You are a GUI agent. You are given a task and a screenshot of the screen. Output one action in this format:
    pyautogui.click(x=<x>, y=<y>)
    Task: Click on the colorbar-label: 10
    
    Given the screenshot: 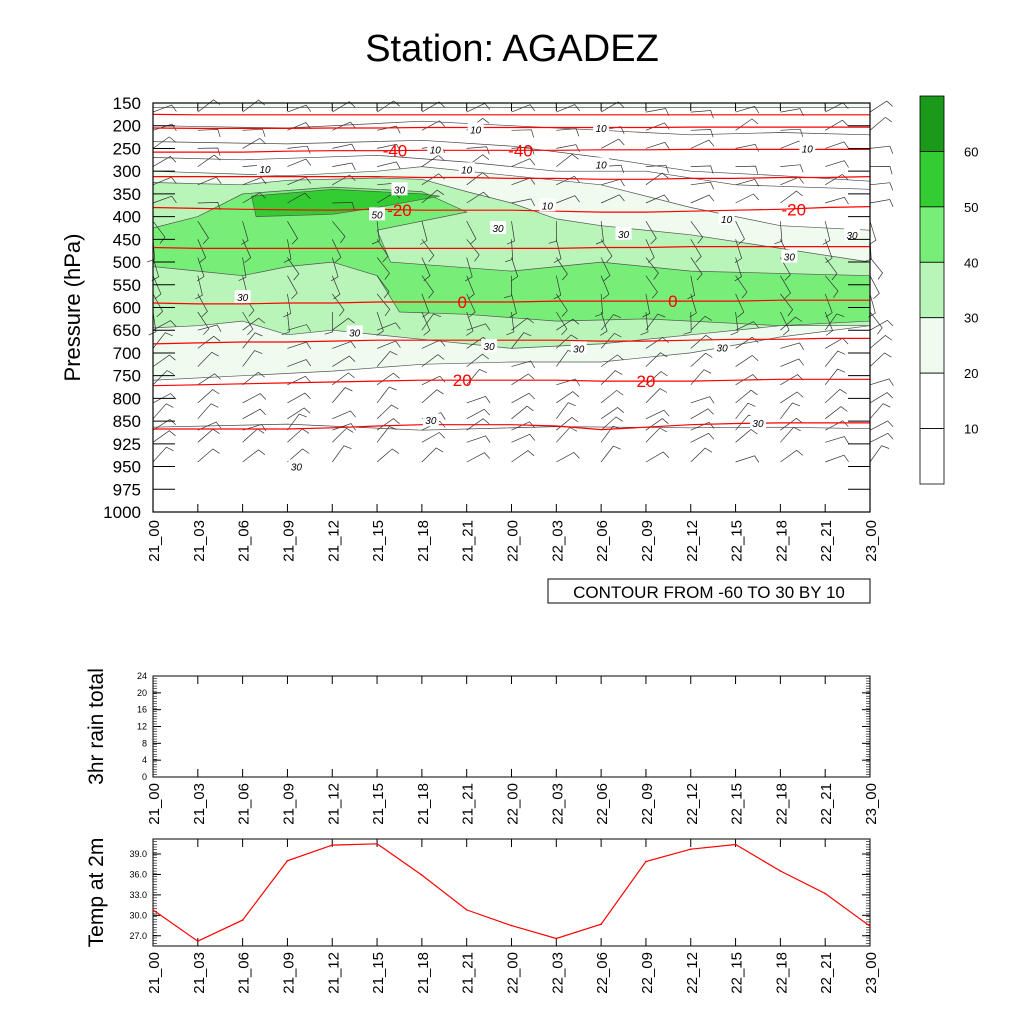 What is the action you would take?
    pyautogui.click(x=971, y=429)
    